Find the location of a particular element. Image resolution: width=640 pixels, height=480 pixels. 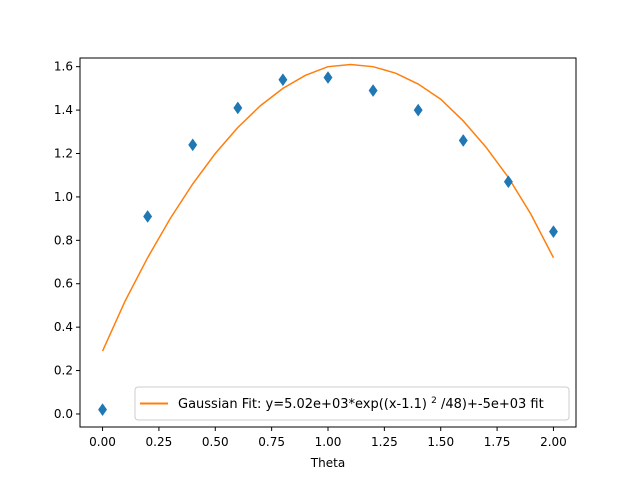

x-tick-label: 0.00 is located at coordinates (102, 442).